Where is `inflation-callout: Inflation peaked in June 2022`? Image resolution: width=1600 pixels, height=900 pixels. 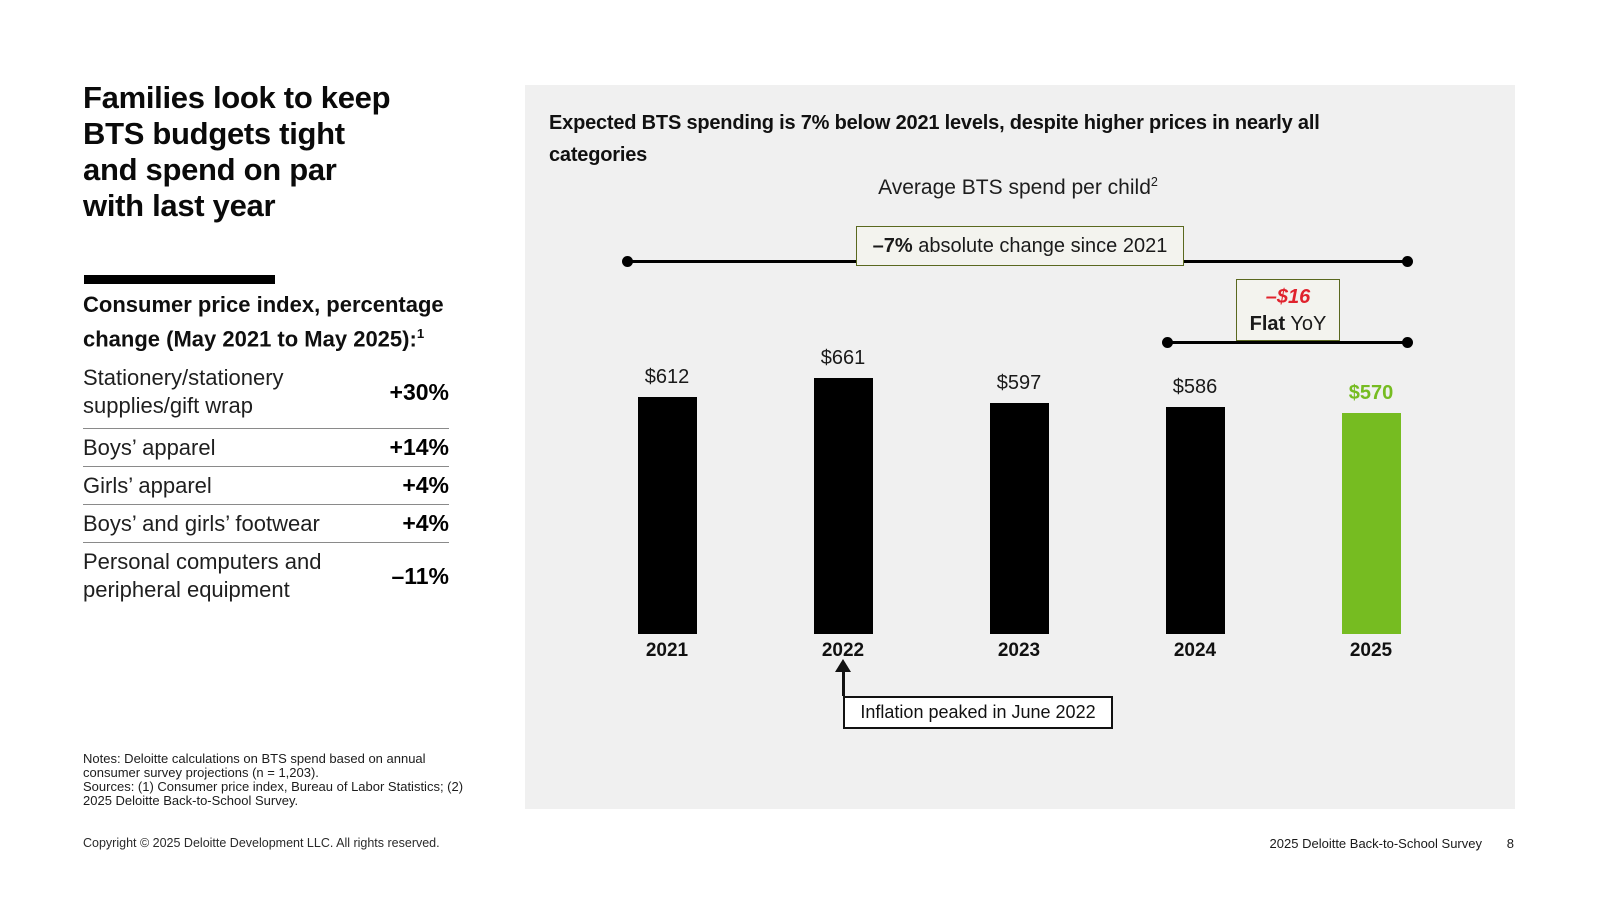 inflation-callout: Inflation peaked in June 2022 is located at coordinates (978, 712).